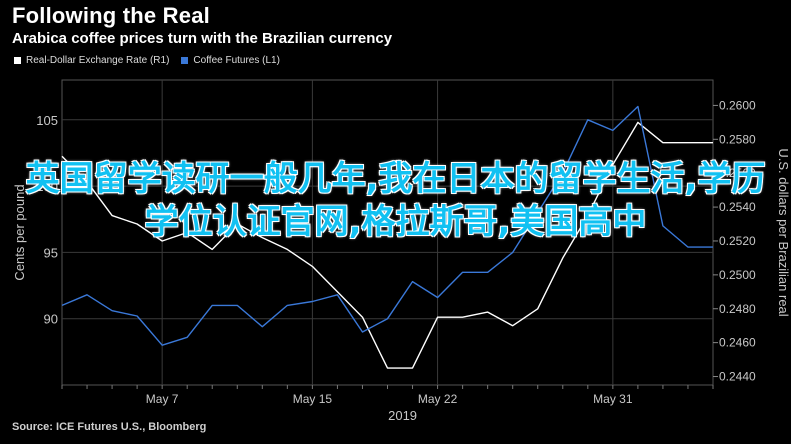 The width and height of the screenshot is (791, 444). I want to click on y-tick-label-left: 95, so click(51, 252).